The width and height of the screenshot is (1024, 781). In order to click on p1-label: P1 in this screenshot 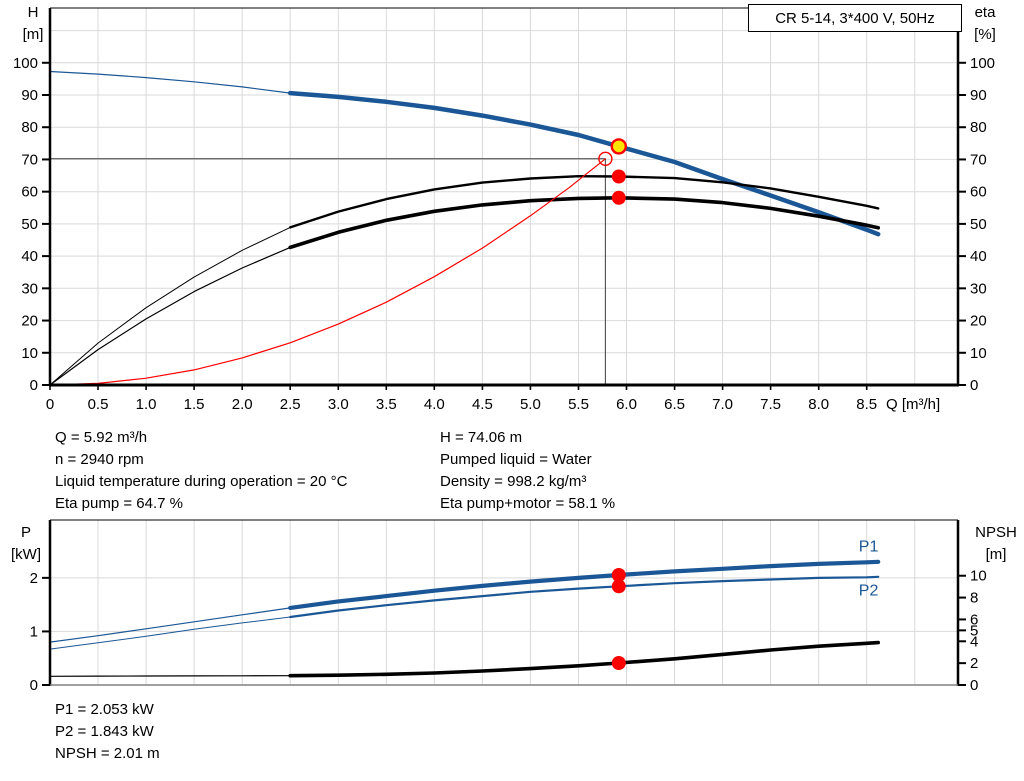, I will do `click(869, 546)`.